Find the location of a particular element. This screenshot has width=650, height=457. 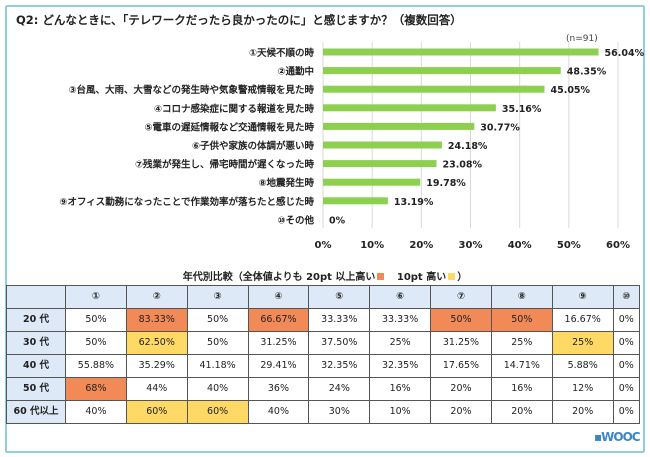

caption-end: ） is located at coordinates (462, 277).